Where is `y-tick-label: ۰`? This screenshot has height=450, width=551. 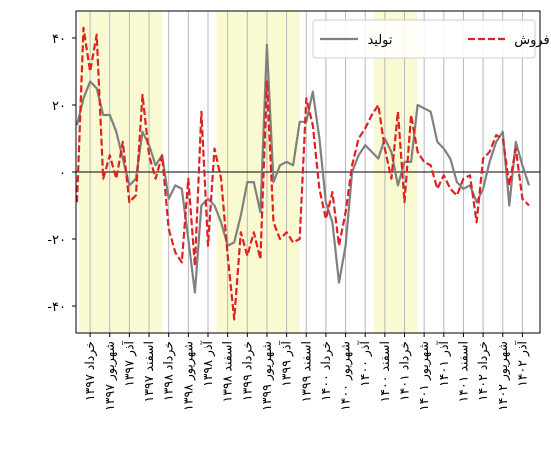
y-tick-label: ۰ is located at coordinates (62, 173).